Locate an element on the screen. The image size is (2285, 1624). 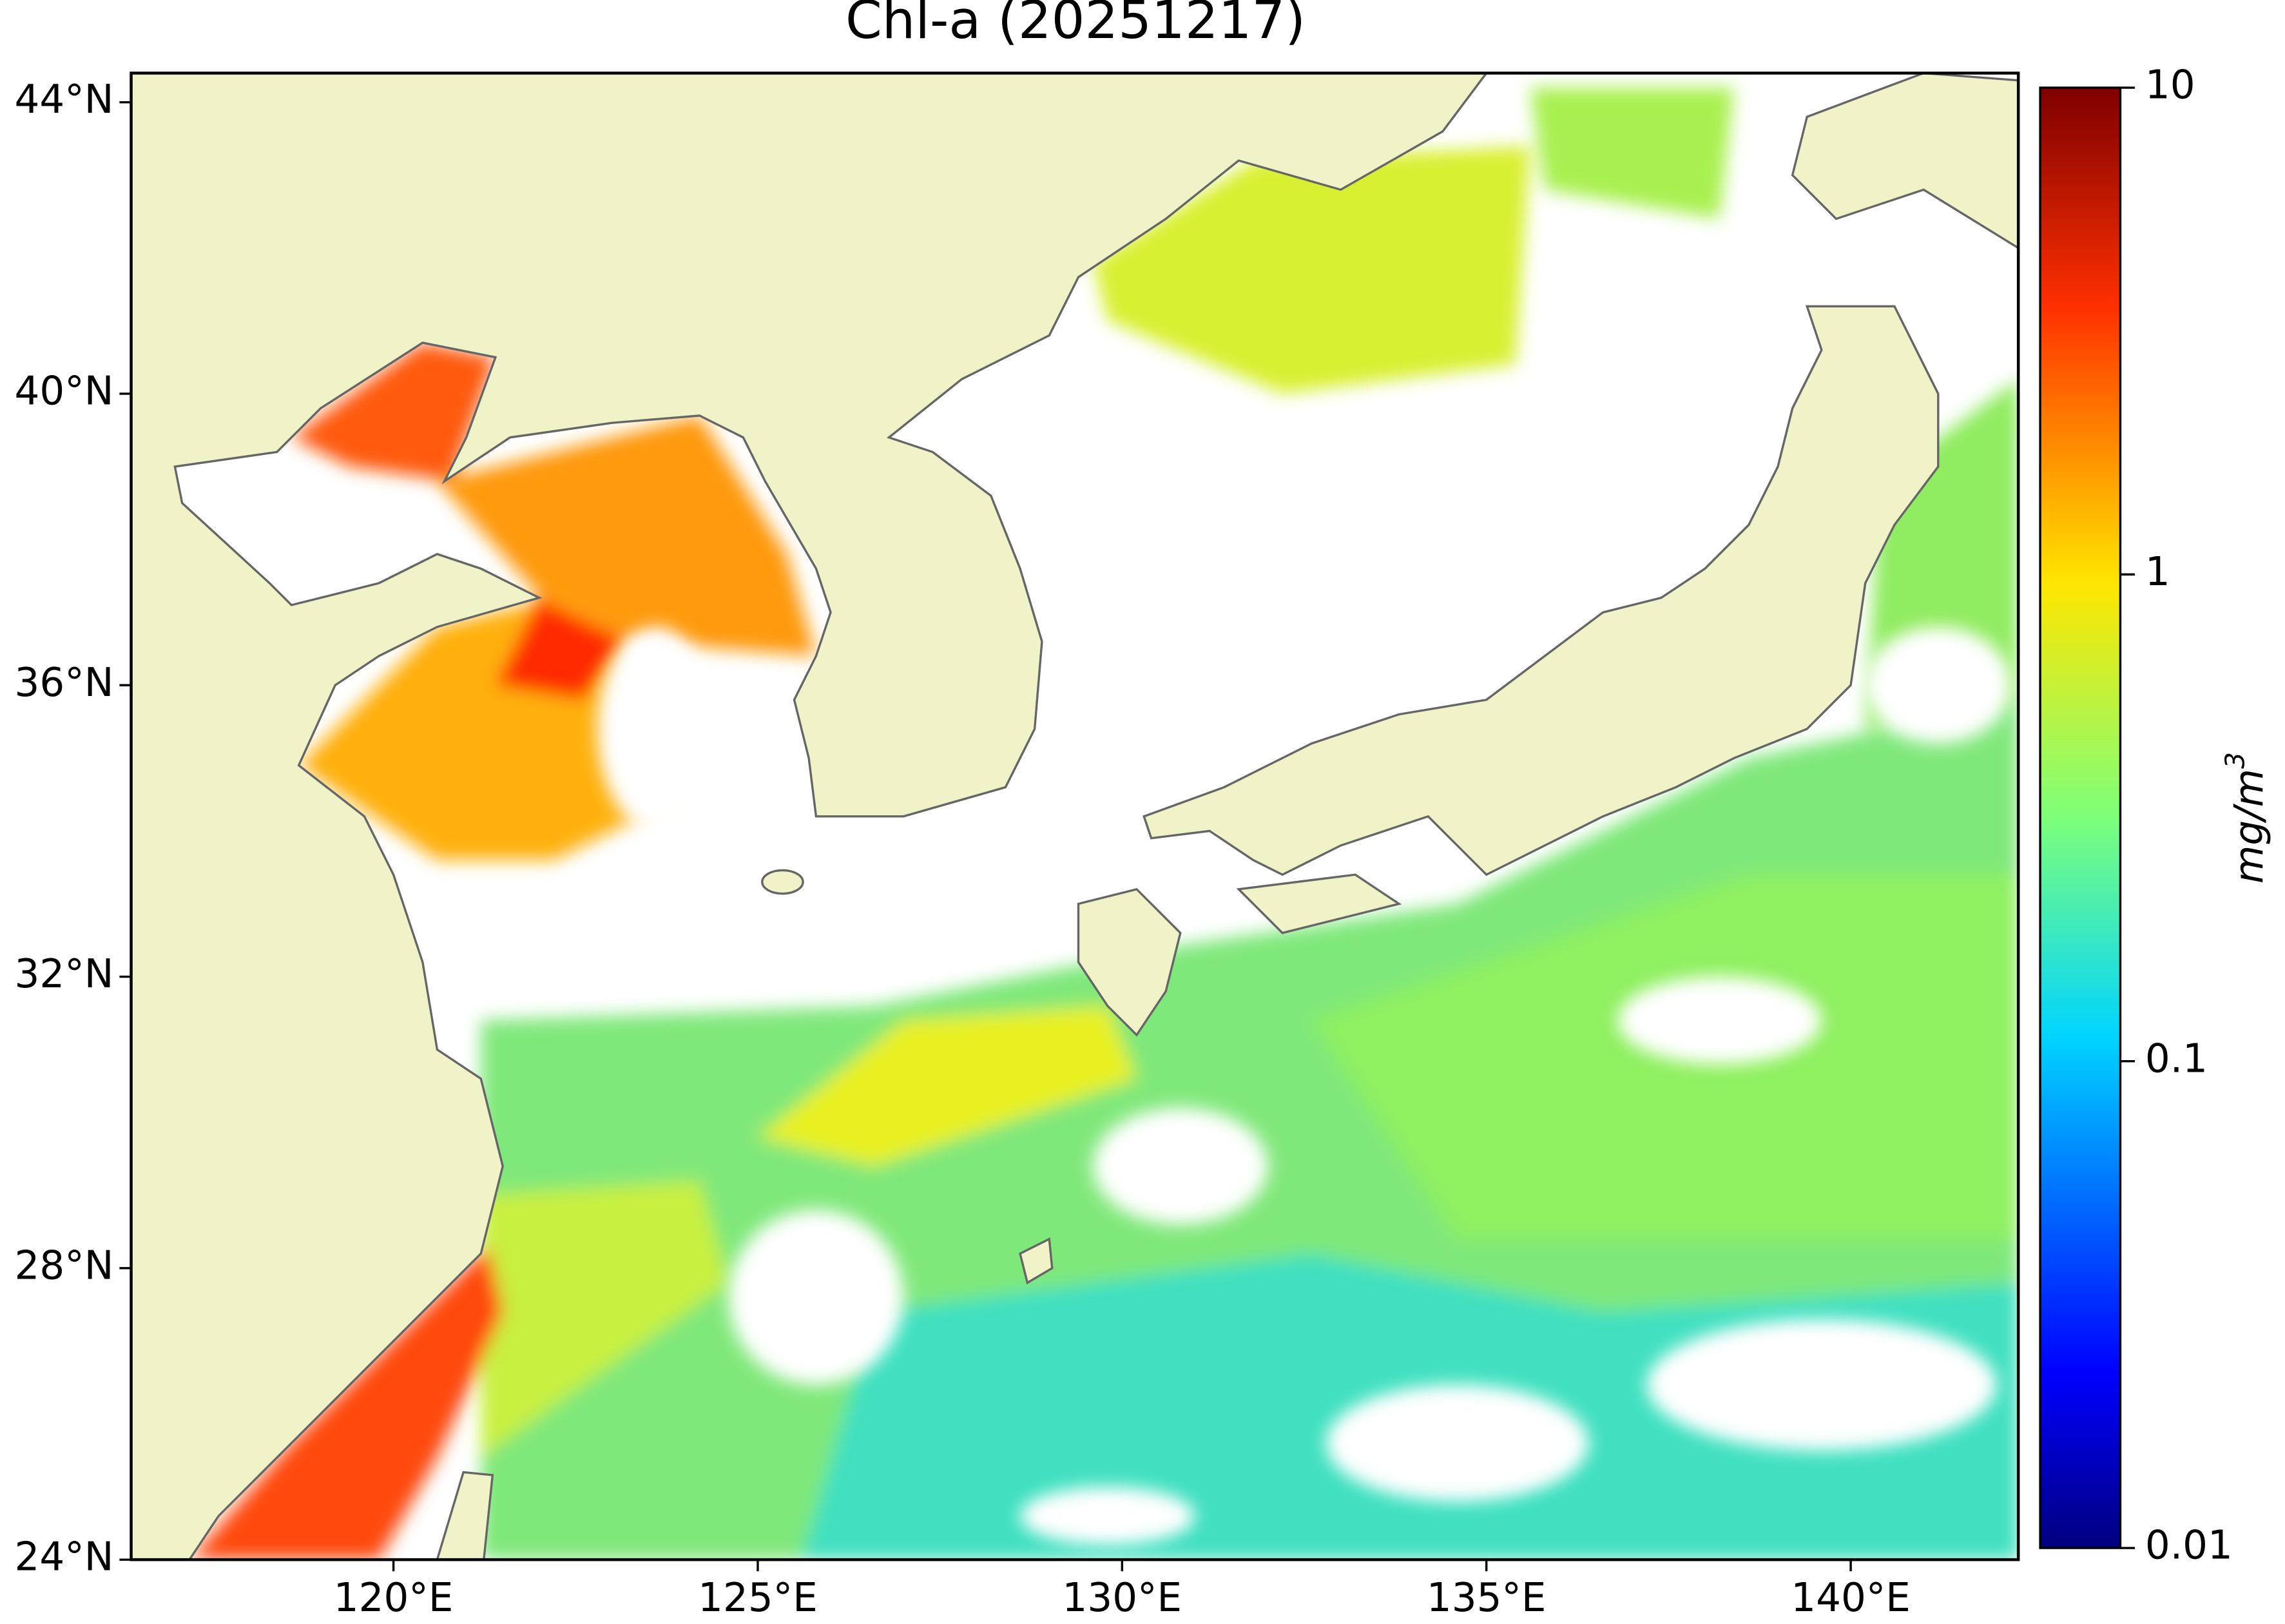
colorbar-tick-label: 0.1 is located at coordinates (2176, 1058).